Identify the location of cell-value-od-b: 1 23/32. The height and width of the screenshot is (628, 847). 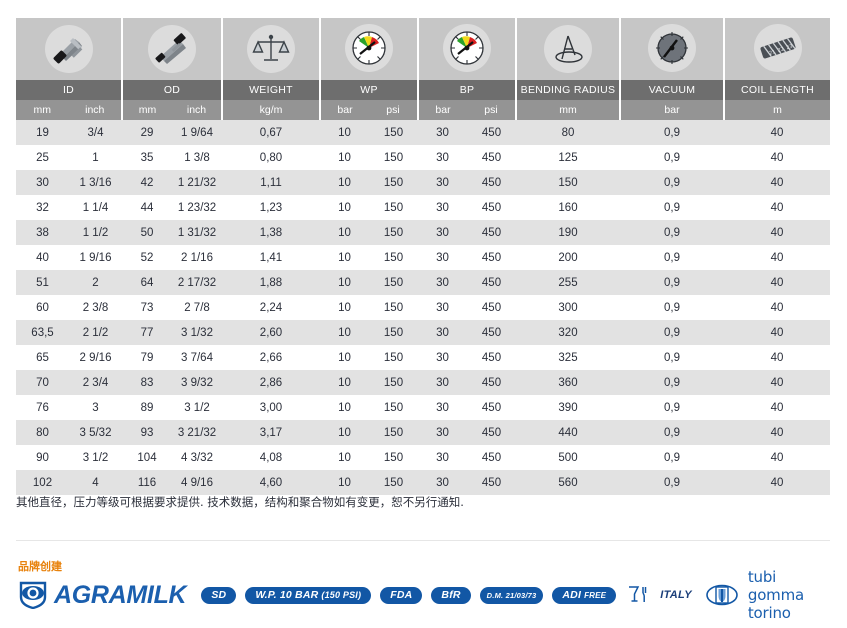
(197, 207).